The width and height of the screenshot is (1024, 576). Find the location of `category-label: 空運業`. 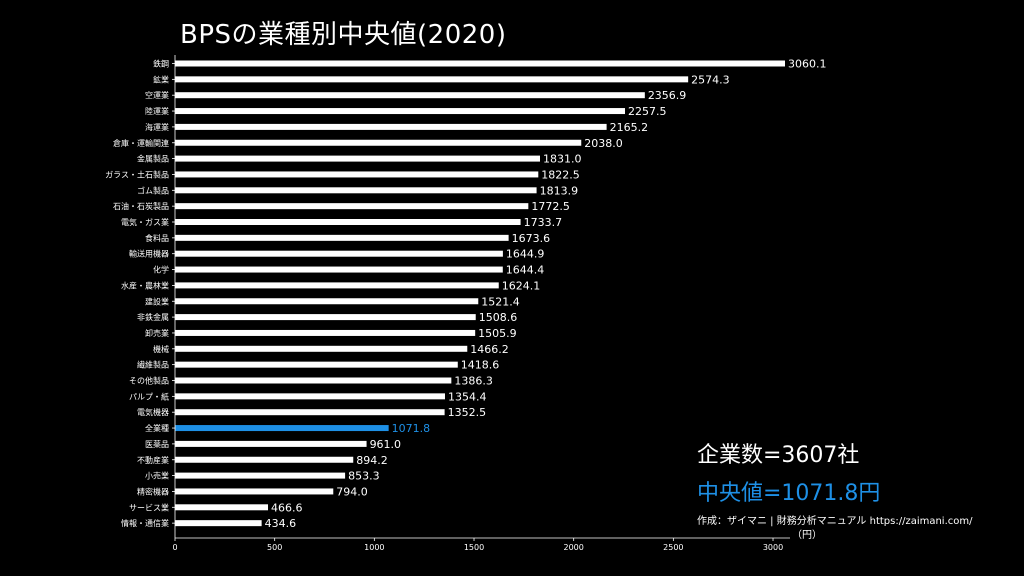

category-label: 空運業 is located at coordinates (157, 95).